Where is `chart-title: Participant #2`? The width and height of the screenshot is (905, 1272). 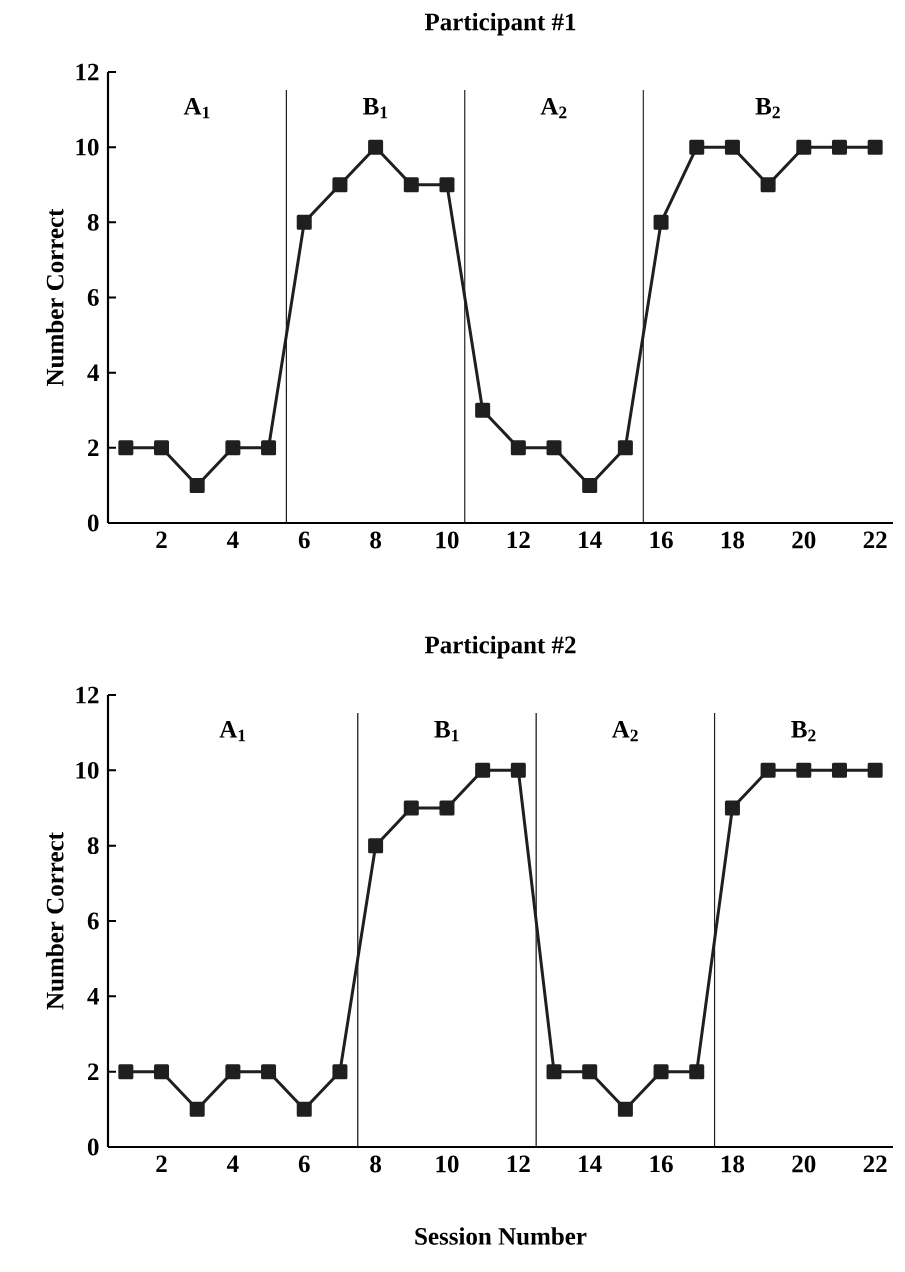 chart-title: Participant #2 is located at coordinates (500, 647).